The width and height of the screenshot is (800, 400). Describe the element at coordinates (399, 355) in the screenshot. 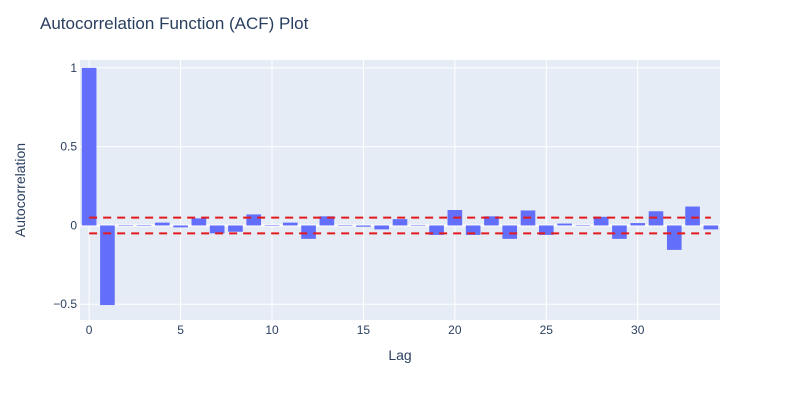

I see `x-axis-title: Lag` at that location.